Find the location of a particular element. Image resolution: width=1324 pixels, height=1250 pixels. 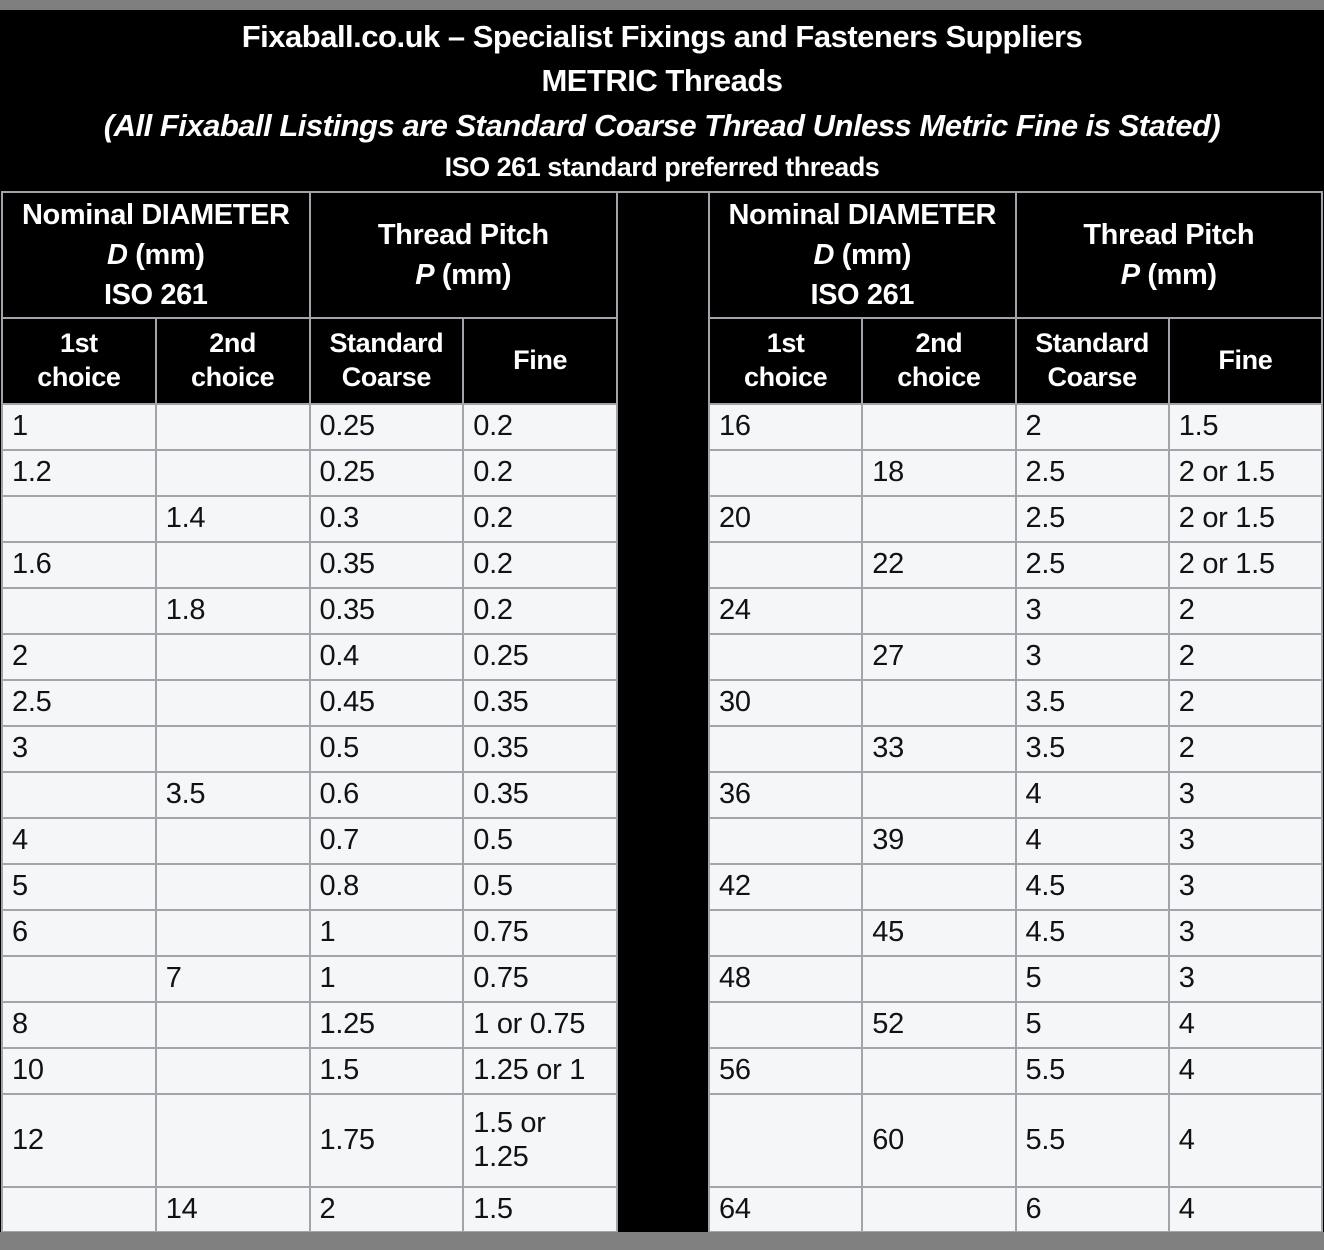

cell-fine: 0.5 is located at coordinates (540, 841).